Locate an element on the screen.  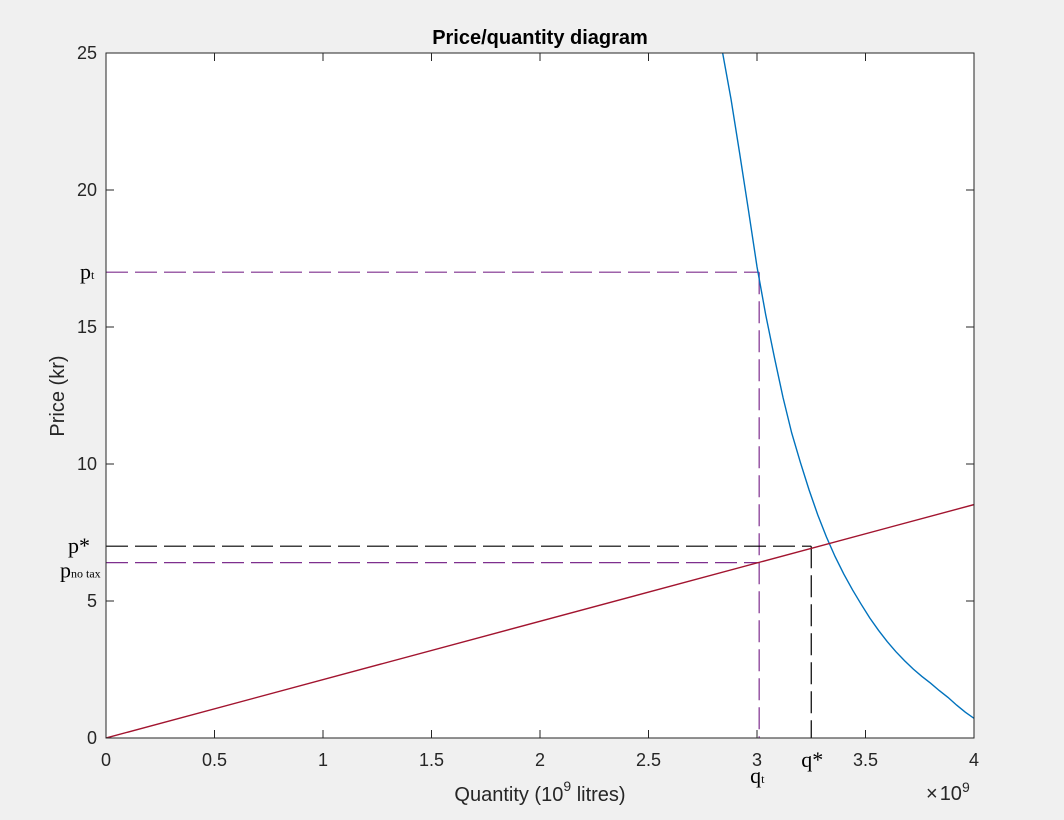
x-tick-label: 1.5 is located at coordinates (431, 760).